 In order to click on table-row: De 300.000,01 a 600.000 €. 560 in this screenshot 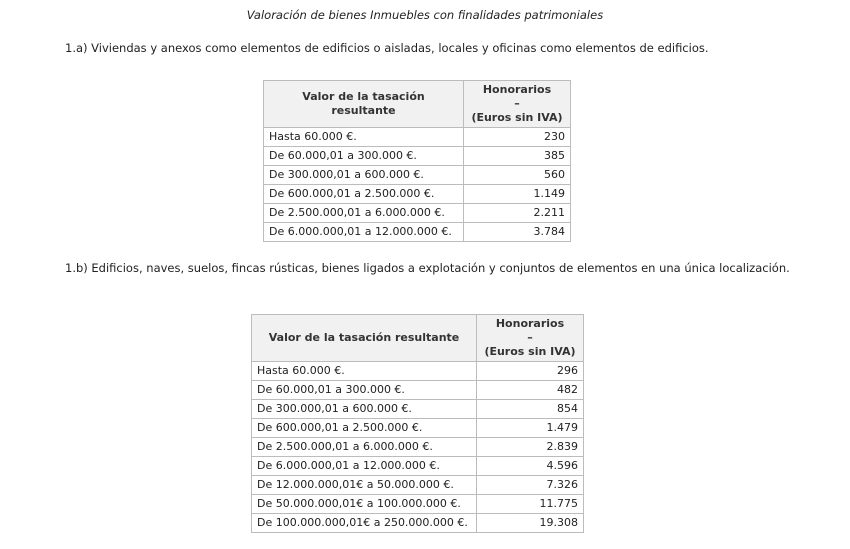, I will do `click(417, 175)`.